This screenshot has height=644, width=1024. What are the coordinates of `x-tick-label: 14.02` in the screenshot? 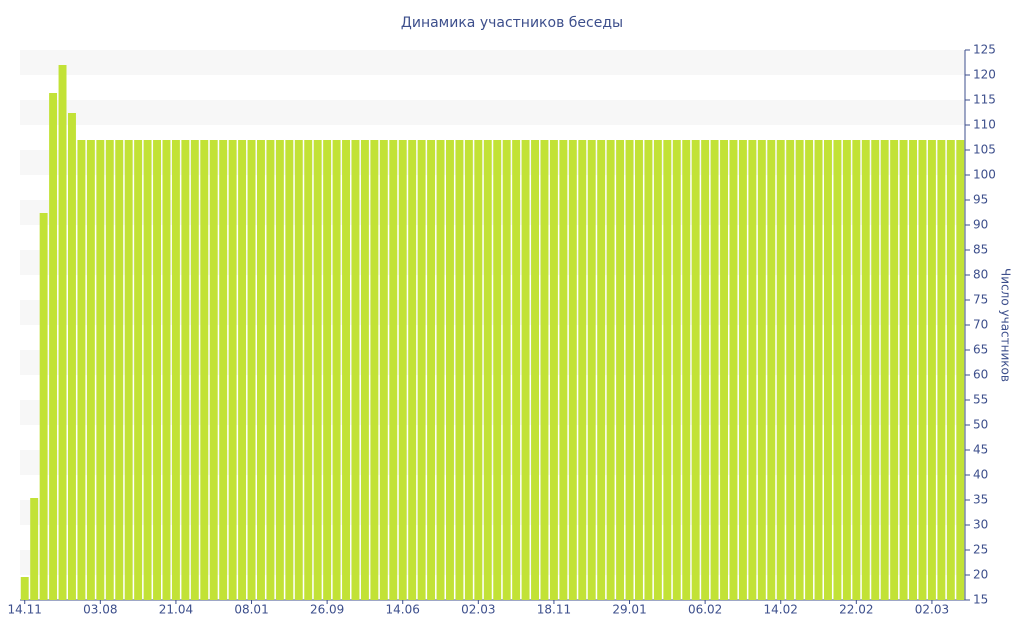 It's located at (781, 610).